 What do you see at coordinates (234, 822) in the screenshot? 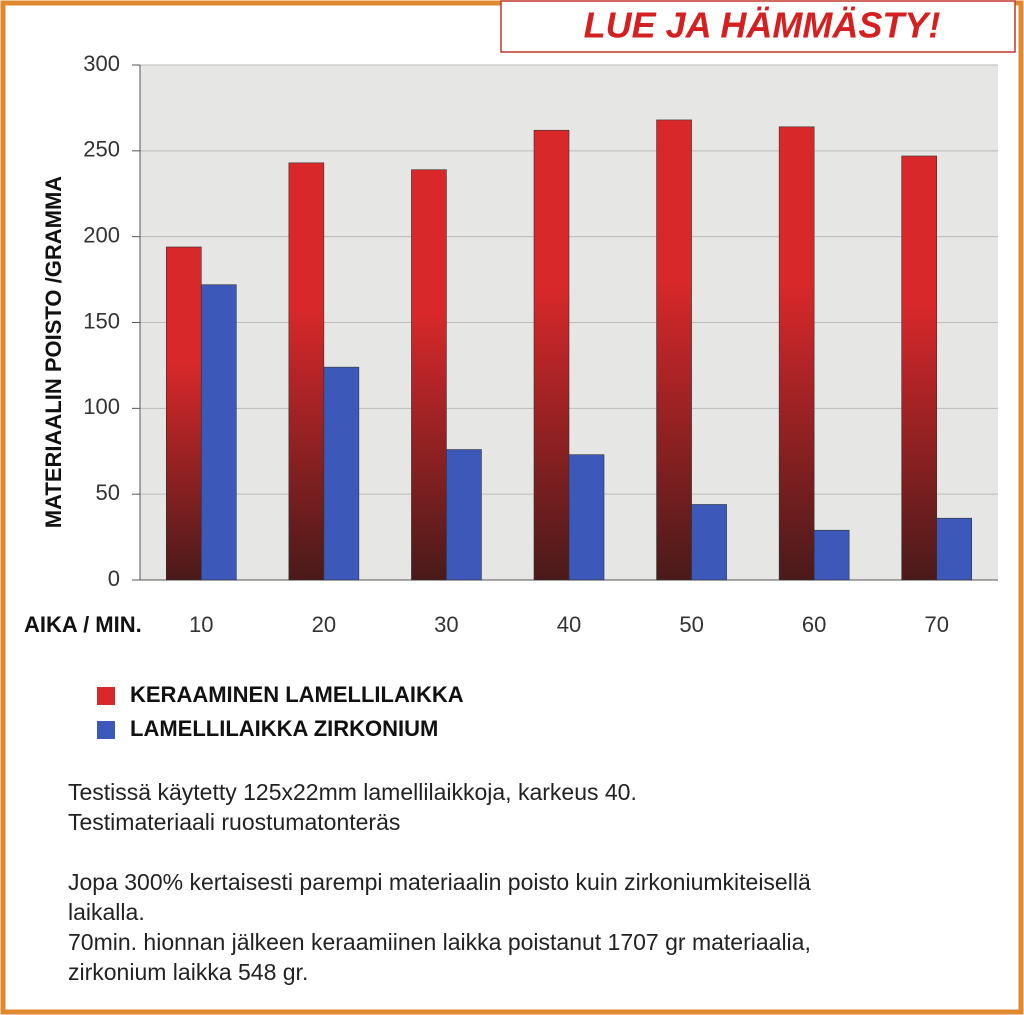
I see `annotation: Testimateriaali ruostumatonteräs` at bounding box center [234, 822].